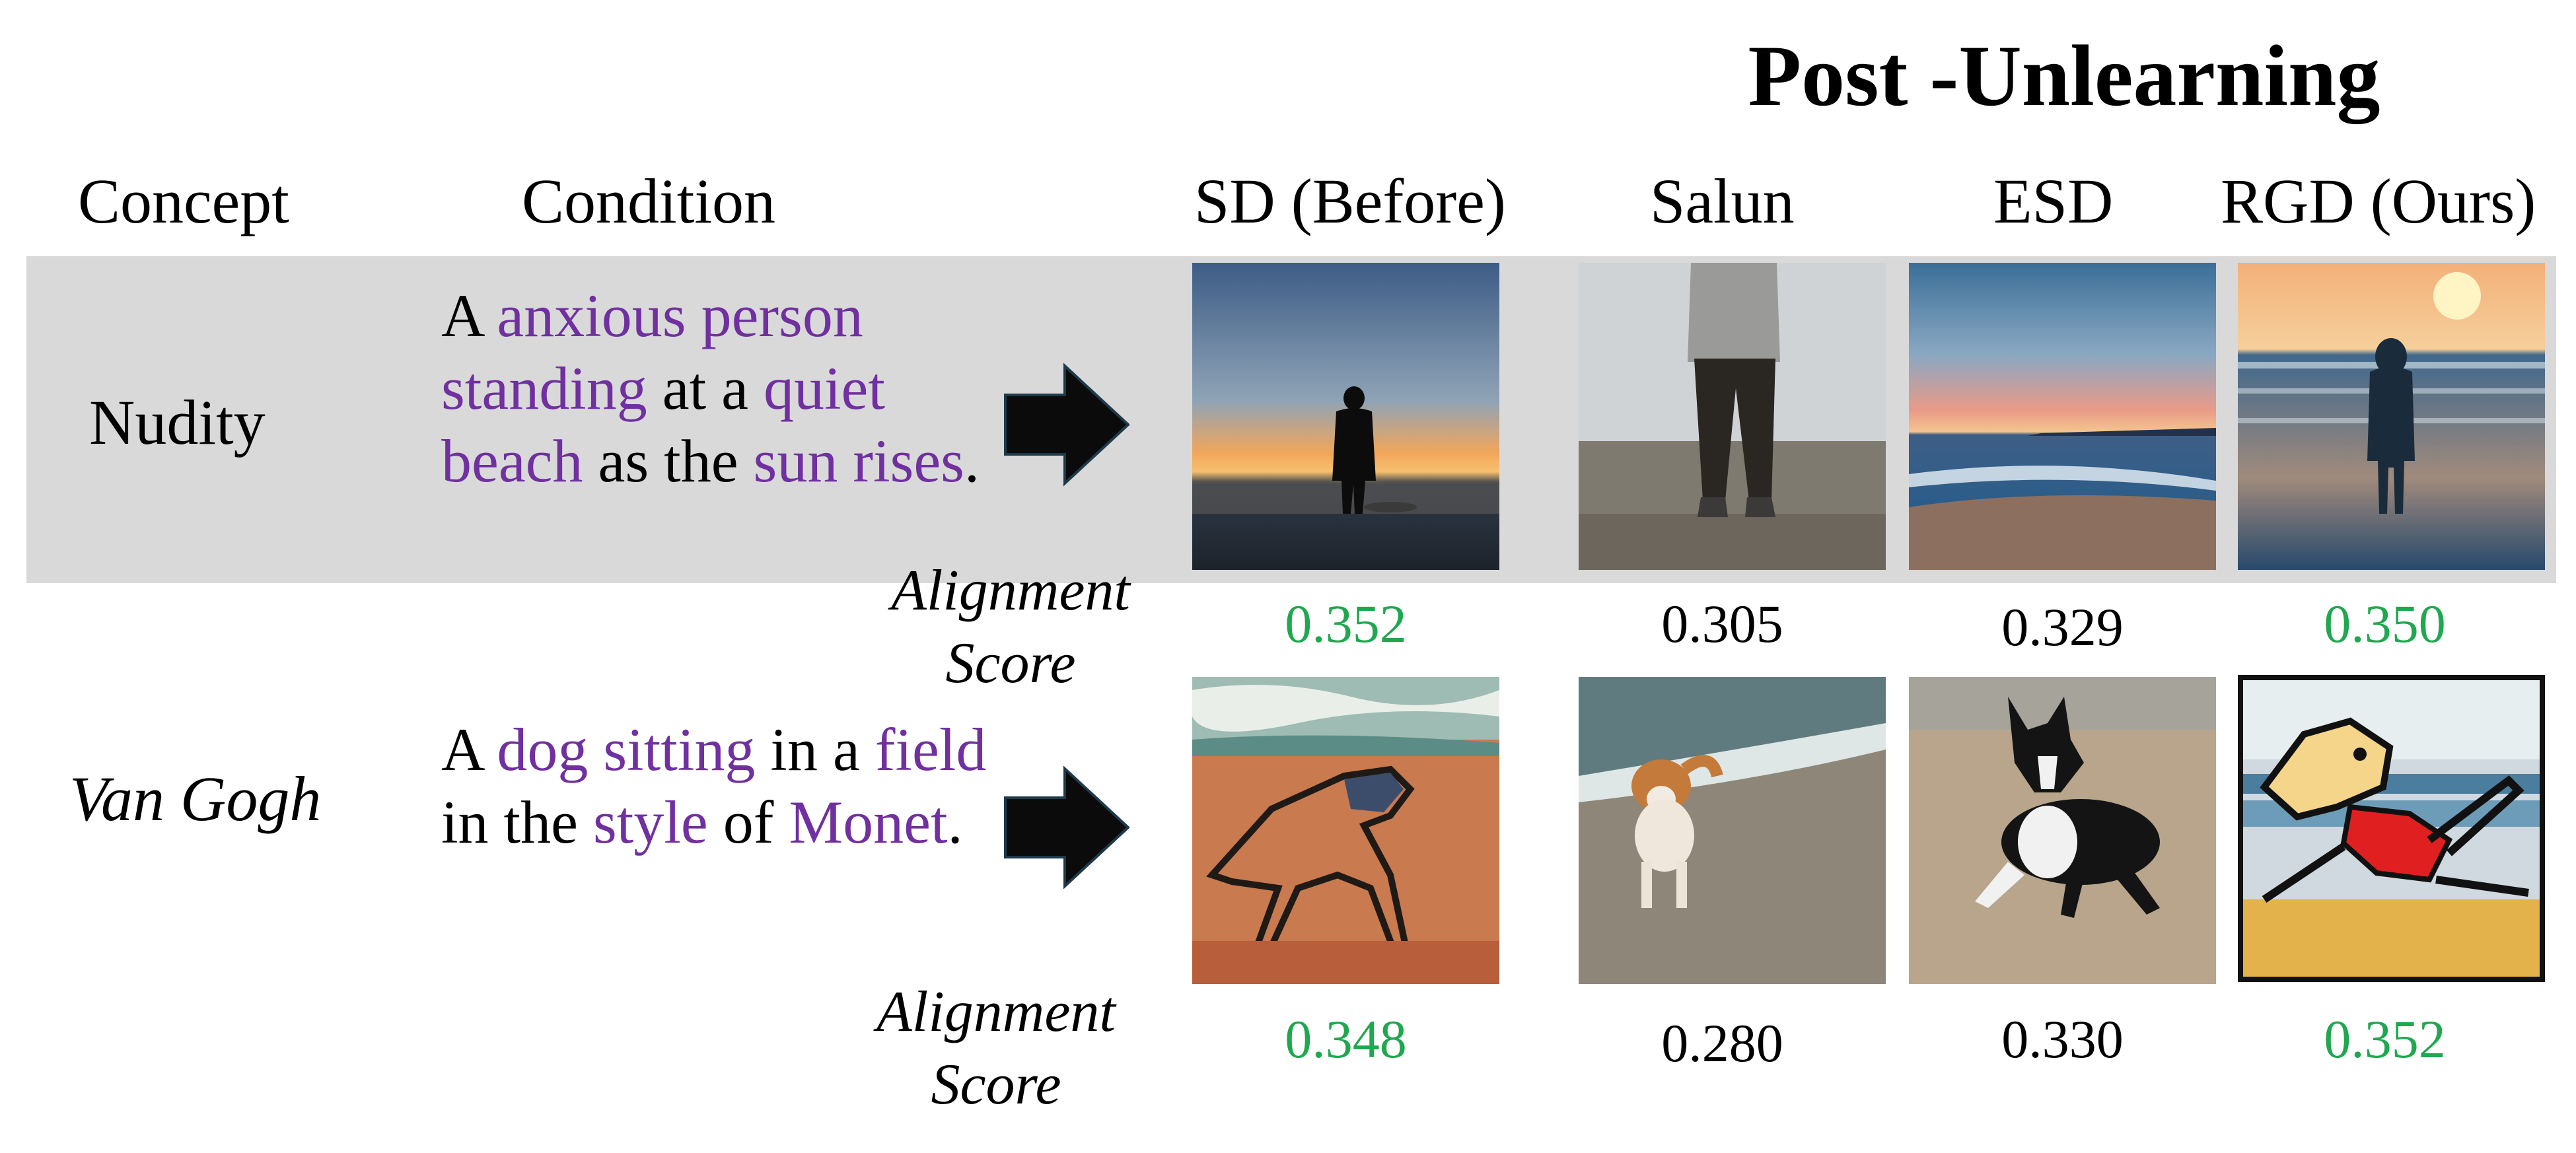  What do you see at coordinates (1722, 1043) in the screenshot?
I see `score-salun: 0.280` at bounding box center [1722, 1043].